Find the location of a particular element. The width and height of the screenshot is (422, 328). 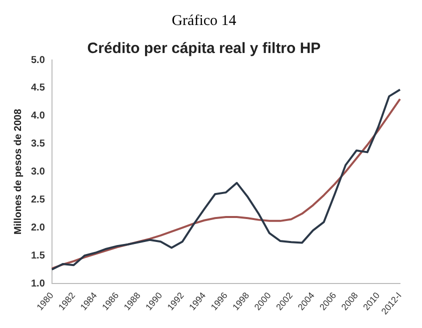

y-tick-label: 4.5 is located at coordinates (38, 88).